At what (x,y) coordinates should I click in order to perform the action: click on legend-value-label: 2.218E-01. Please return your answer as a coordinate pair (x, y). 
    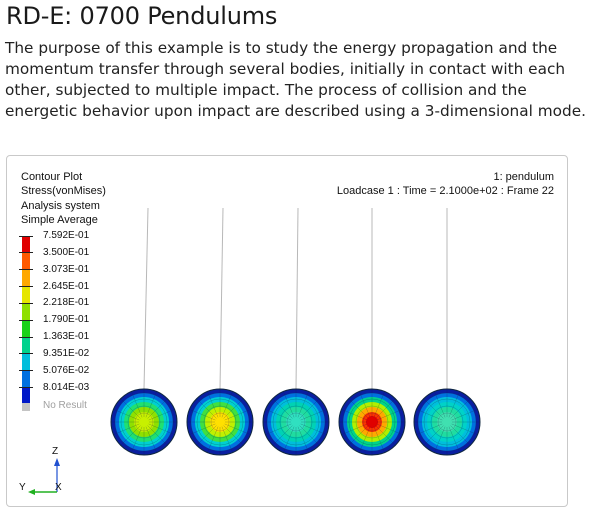
    Looking at the image, I should click on (66, 303).